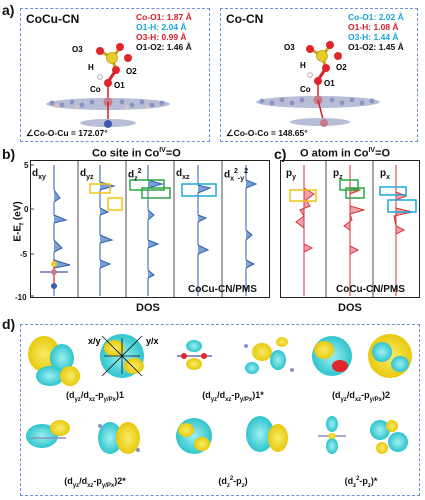  I want to click on panel-b-orbital-dxy: dxy, so click(39, 174).